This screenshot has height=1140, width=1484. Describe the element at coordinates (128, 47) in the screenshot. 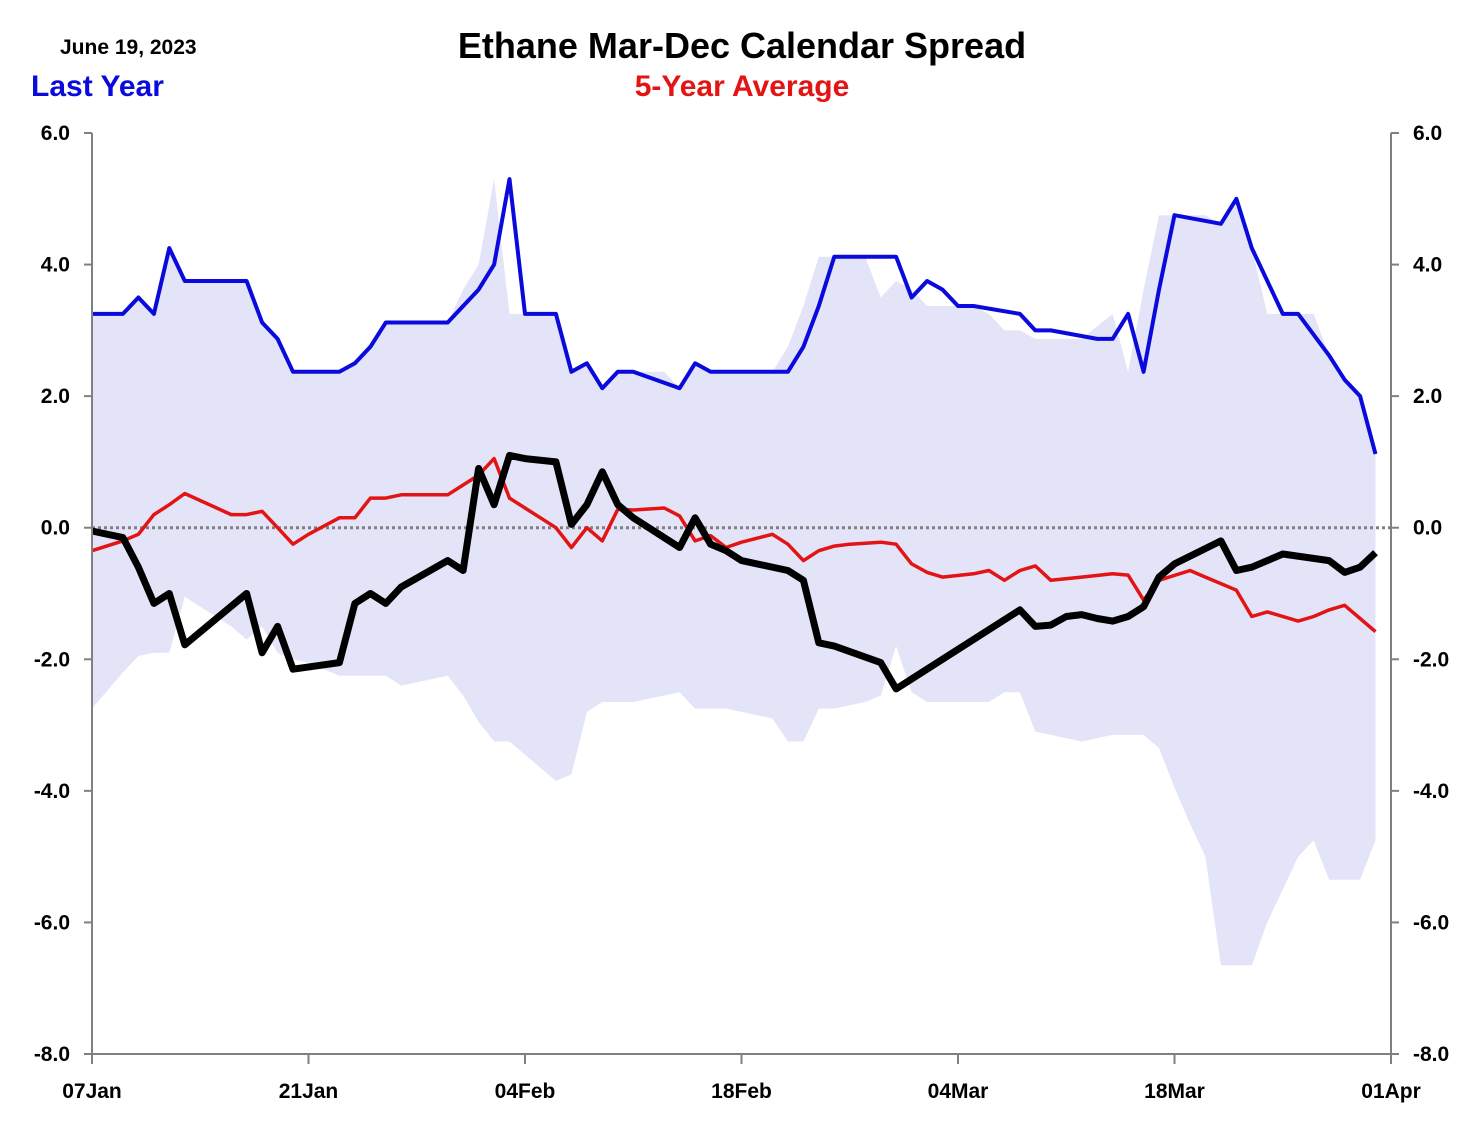

I see `chart-date: June 19, 2023` at that location.